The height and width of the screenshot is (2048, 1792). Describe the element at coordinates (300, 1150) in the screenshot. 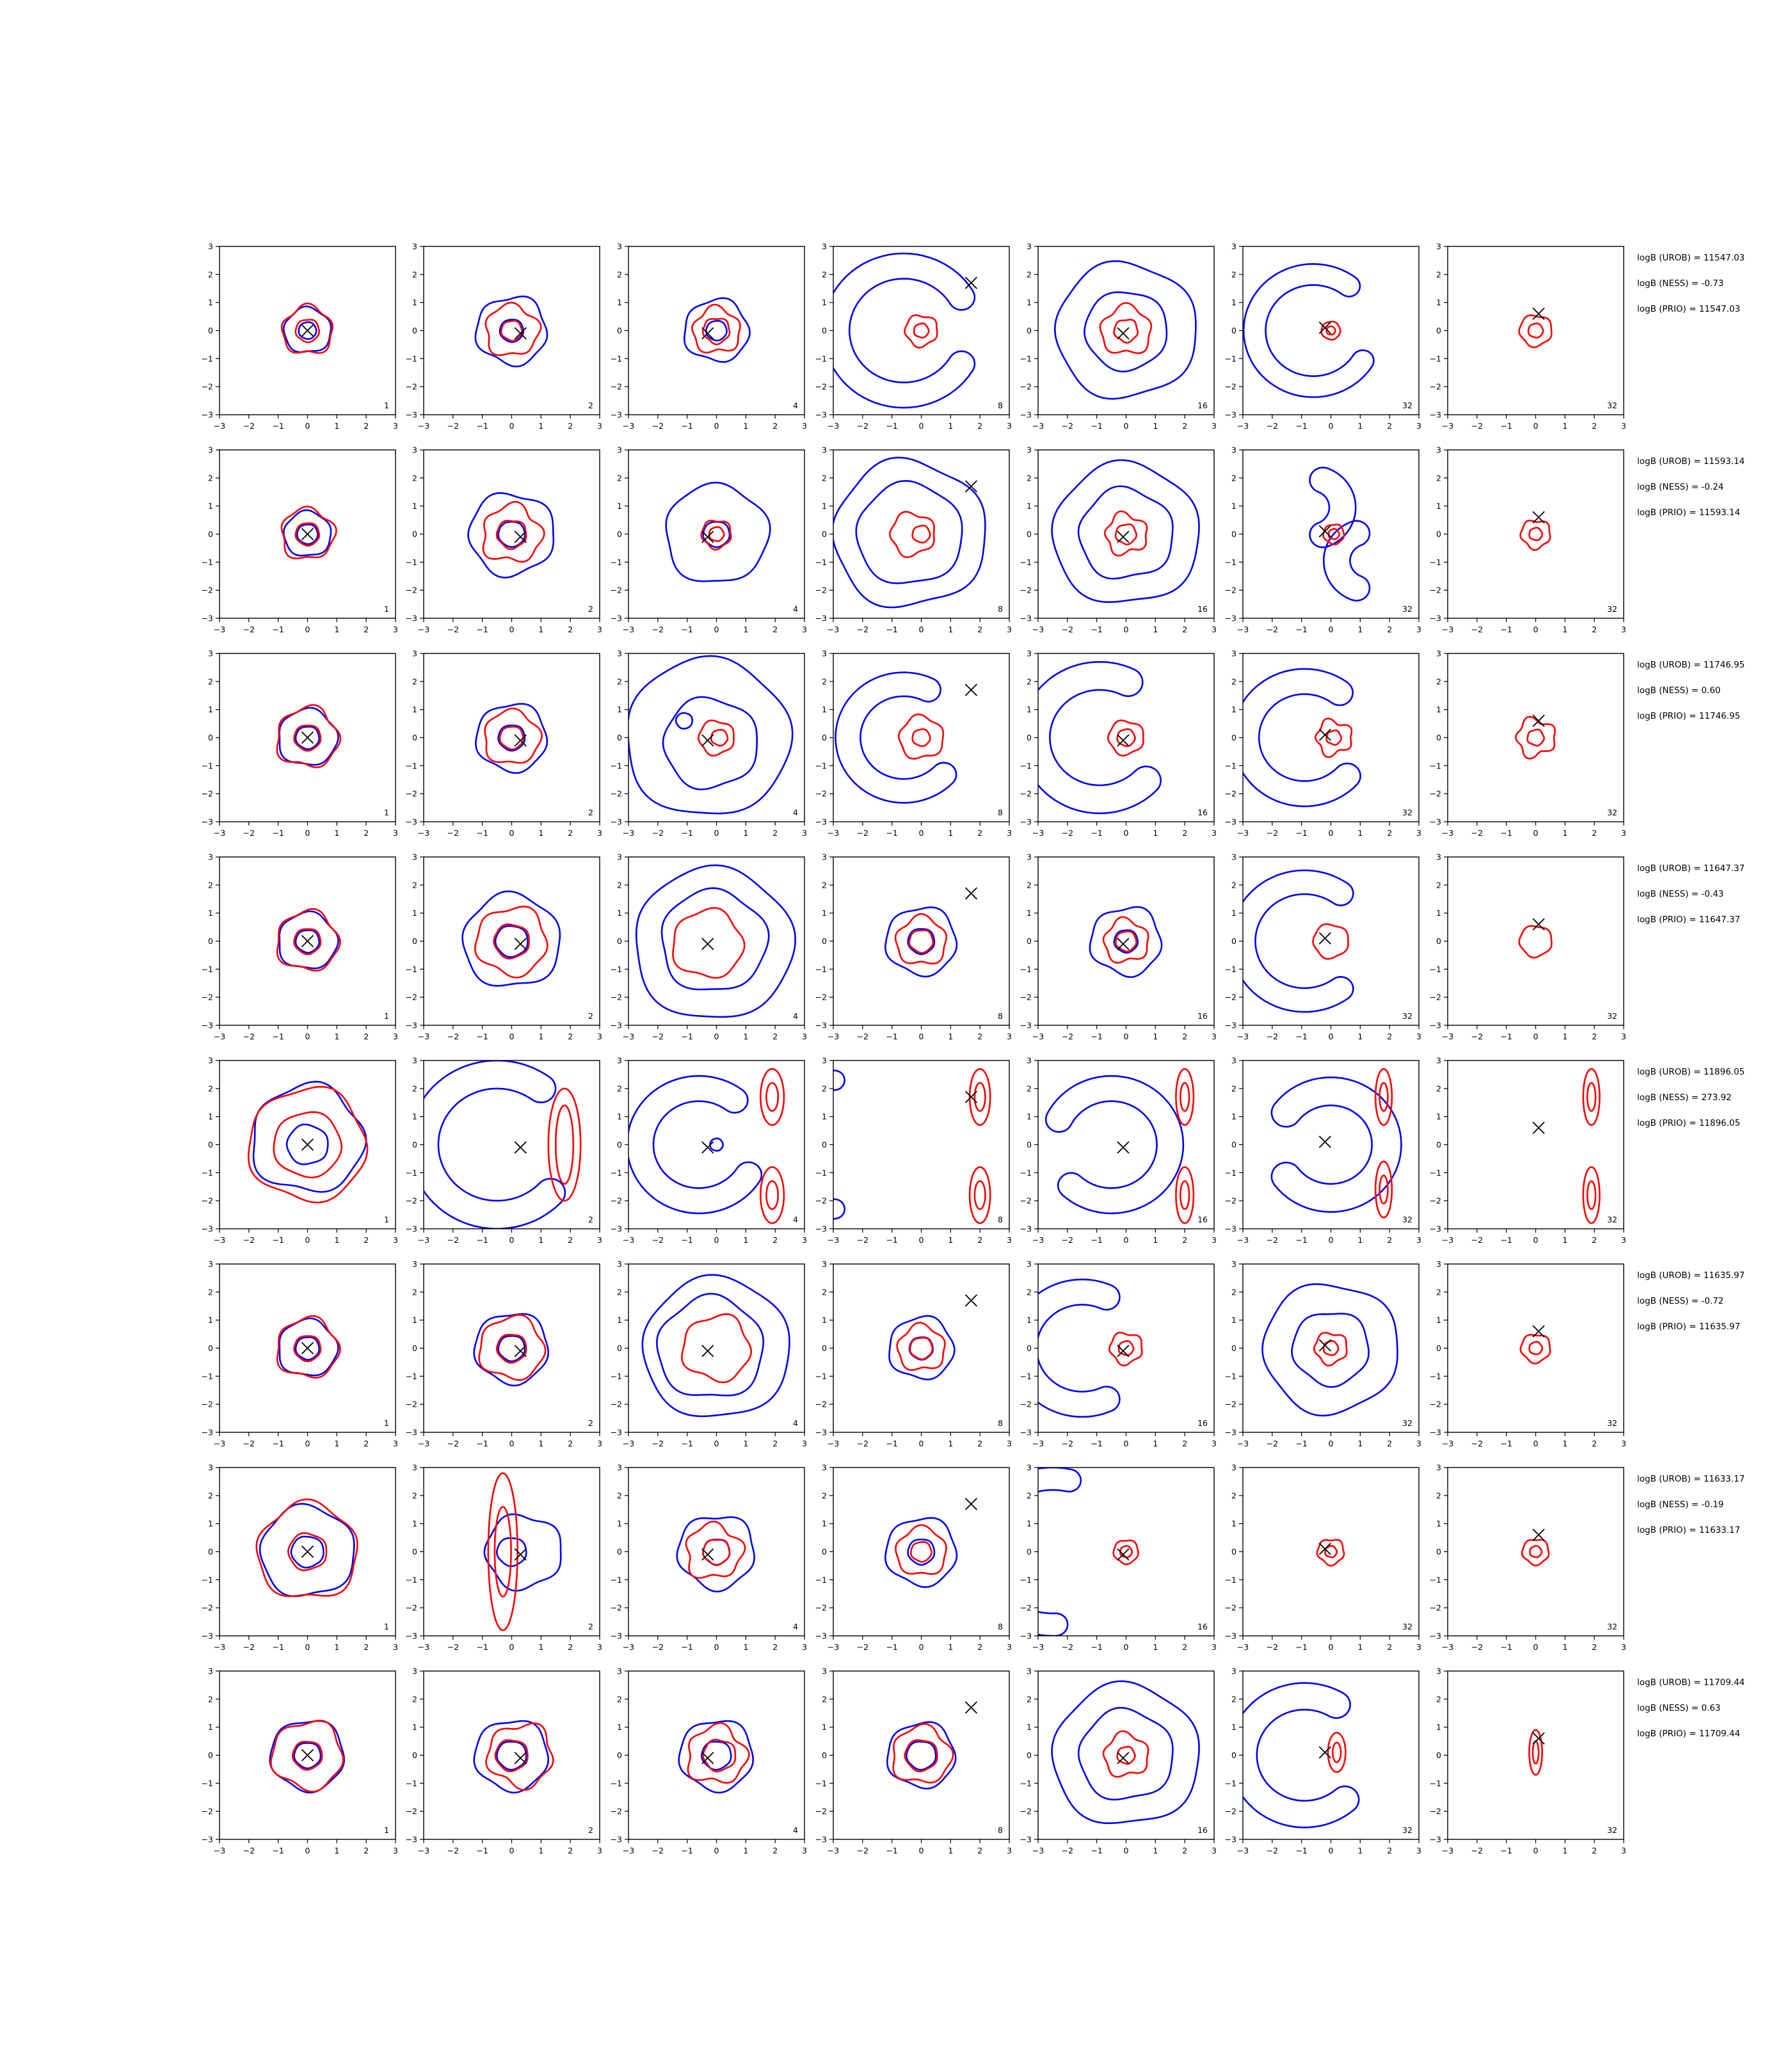

I see `panel-r5-c1: −3−3 −2 −2 −1 −1 0 0 1 1 2 2 3 3 1` at that location.